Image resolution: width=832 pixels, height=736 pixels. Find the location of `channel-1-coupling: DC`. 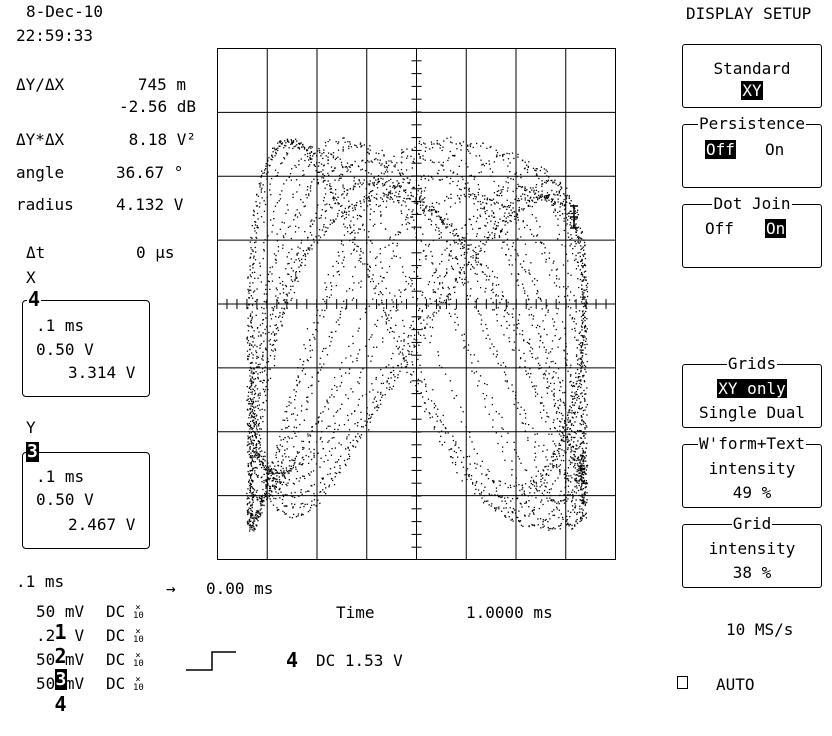

channel-1-coupling: DC is located at coordinates (115, 612).